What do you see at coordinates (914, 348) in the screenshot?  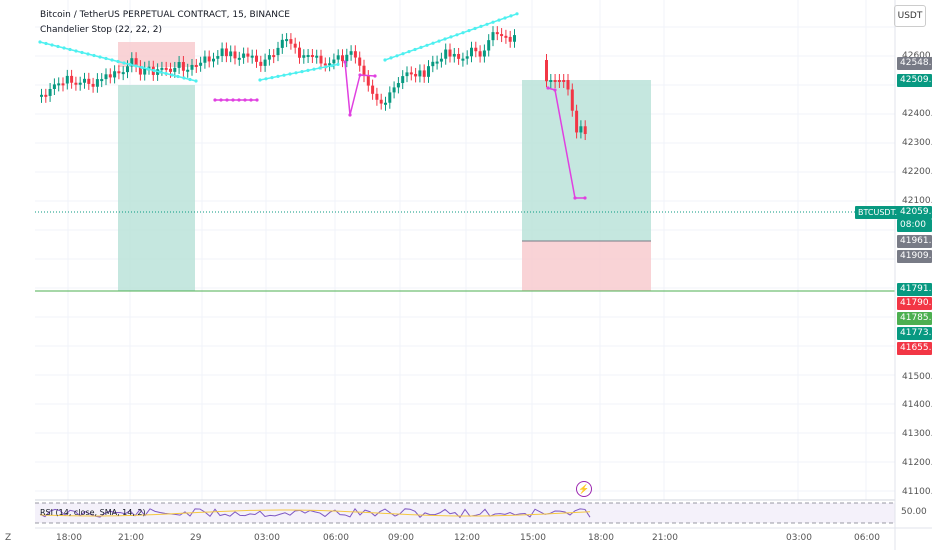 I see `price-label-9: 41655.1` at bounding box center [914, 348].